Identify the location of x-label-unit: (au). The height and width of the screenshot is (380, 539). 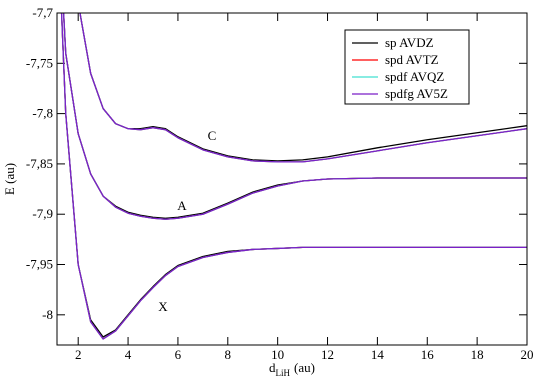
(304, 367).